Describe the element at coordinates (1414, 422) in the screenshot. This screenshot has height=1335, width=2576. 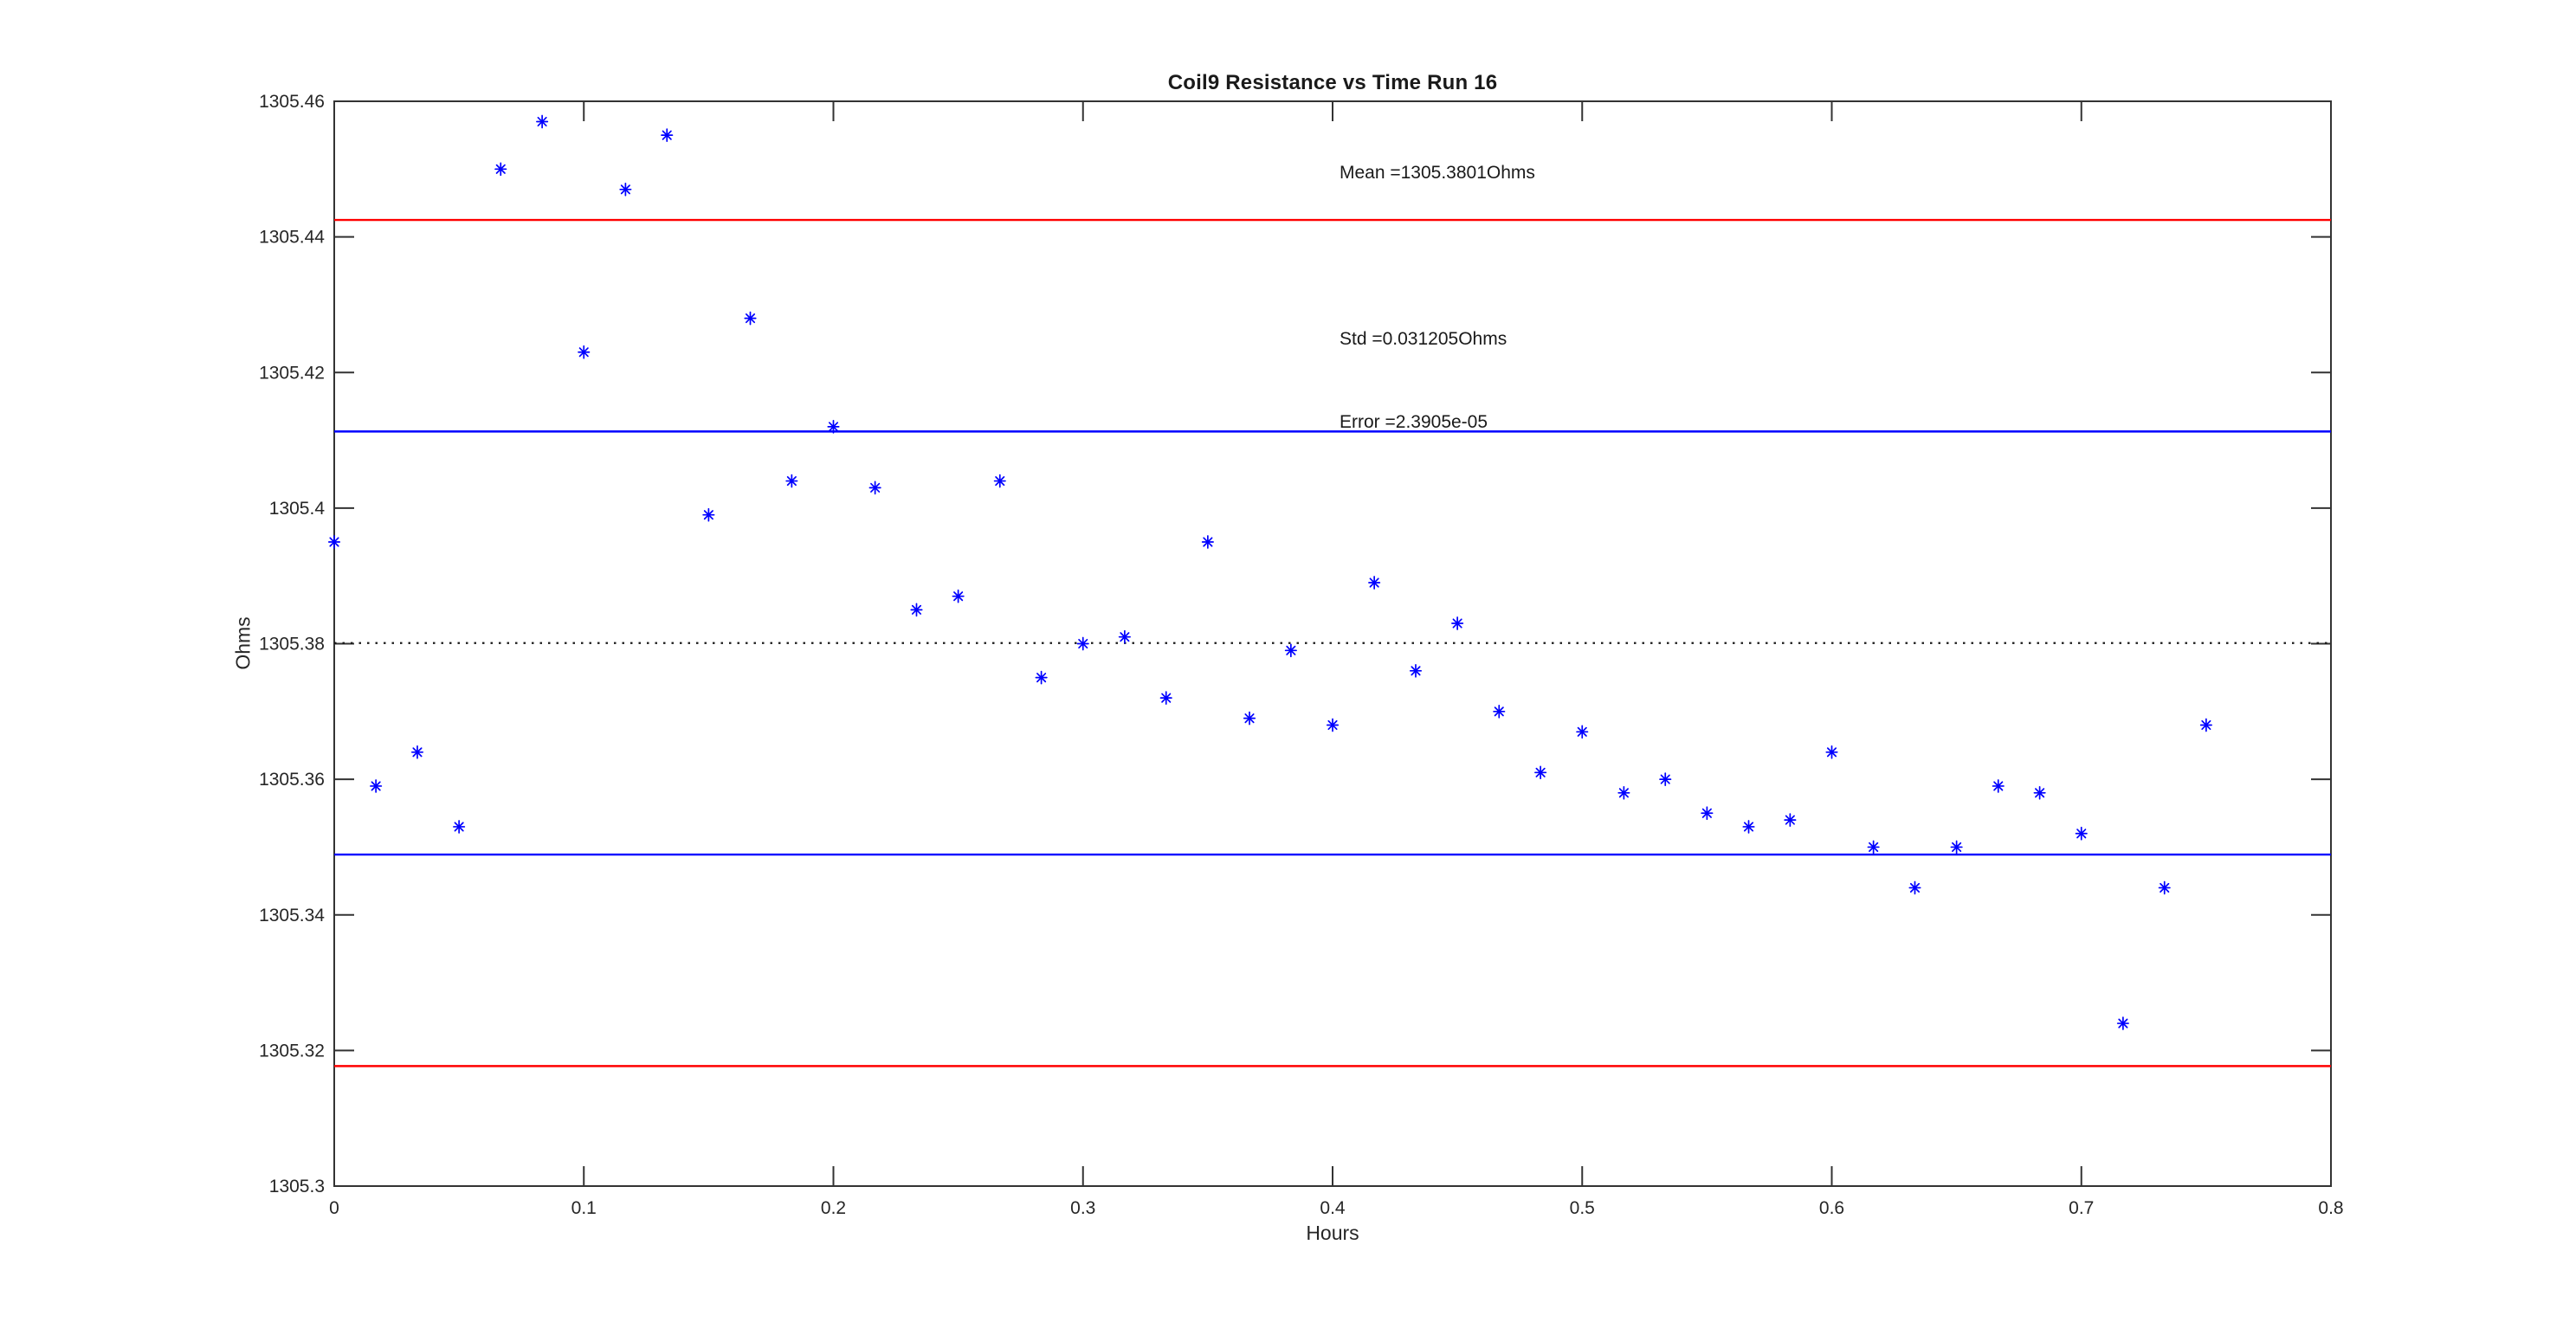
I see `error-annotation: Error =2.3905e-05` at that location.